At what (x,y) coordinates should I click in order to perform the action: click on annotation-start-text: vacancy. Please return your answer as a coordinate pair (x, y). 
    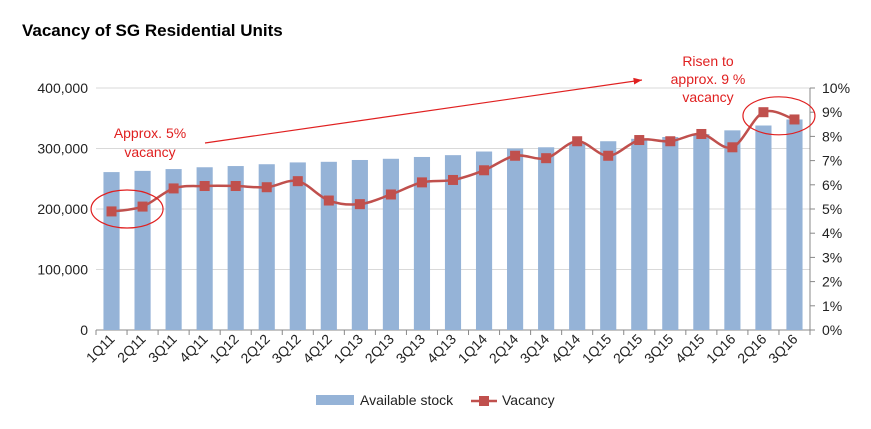
    Looking at the image, I should click on (149, 152).